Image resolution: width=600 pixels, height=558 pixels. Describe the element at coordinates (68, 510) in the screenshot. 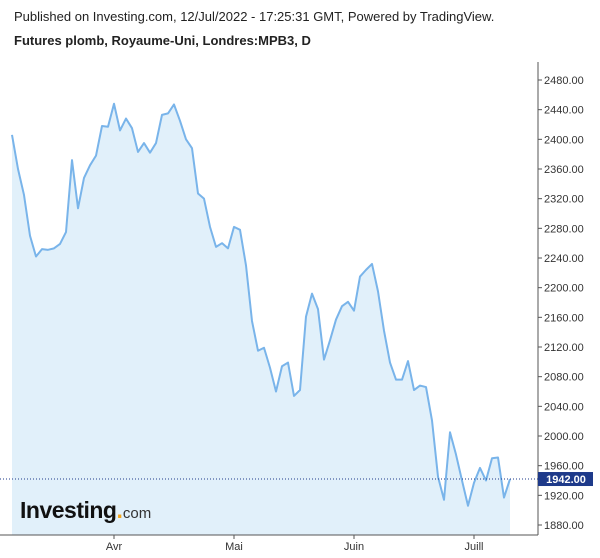

I see `logo-wordmark: Investing` at that location.